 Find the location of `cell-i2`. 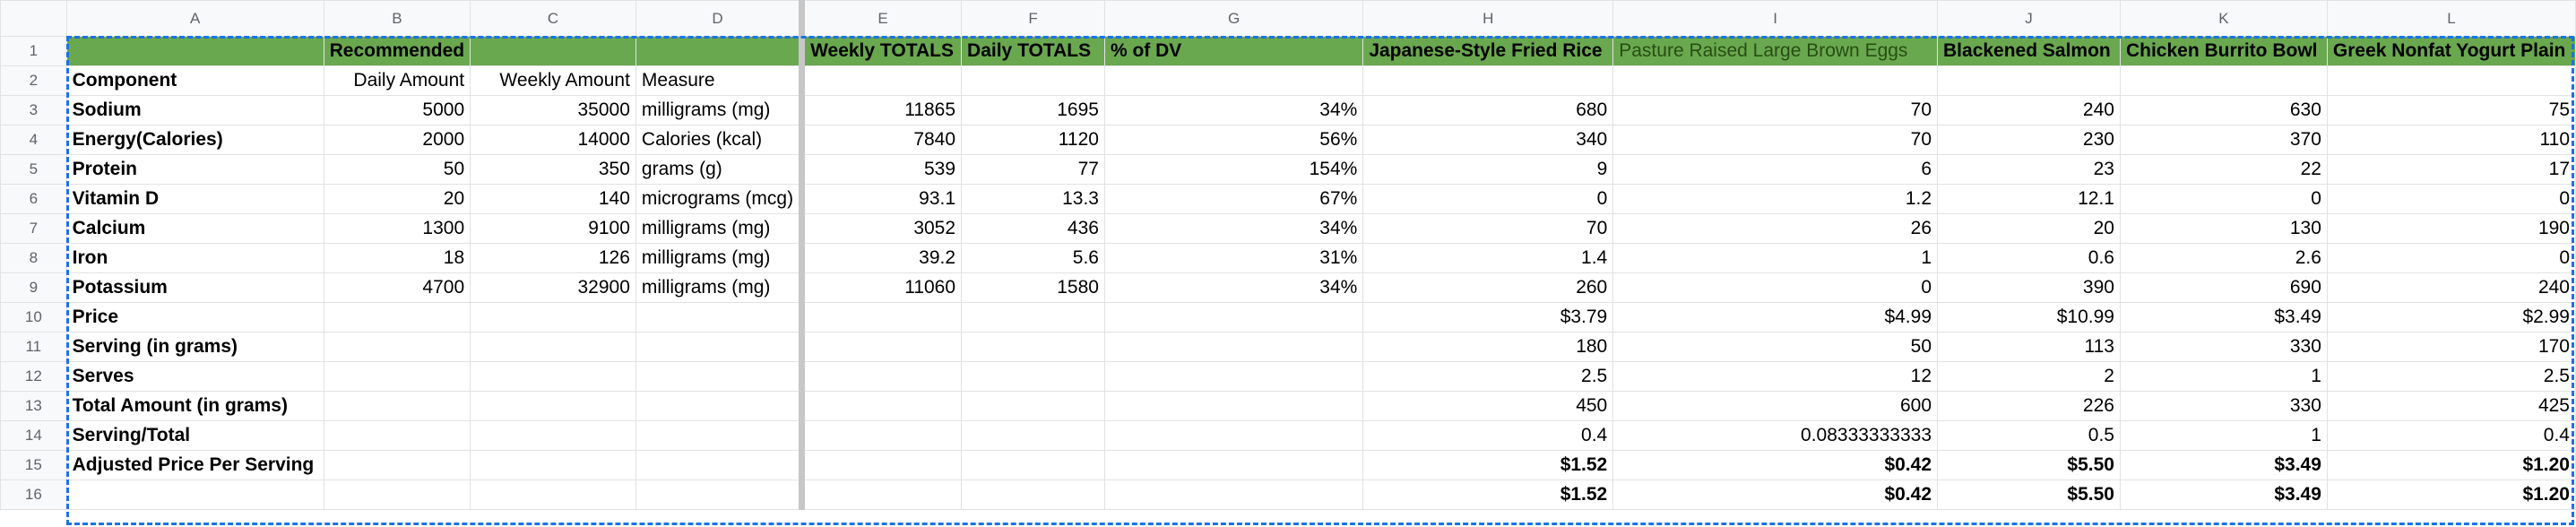

cell-i2 is located at coordinates (1775, 80).